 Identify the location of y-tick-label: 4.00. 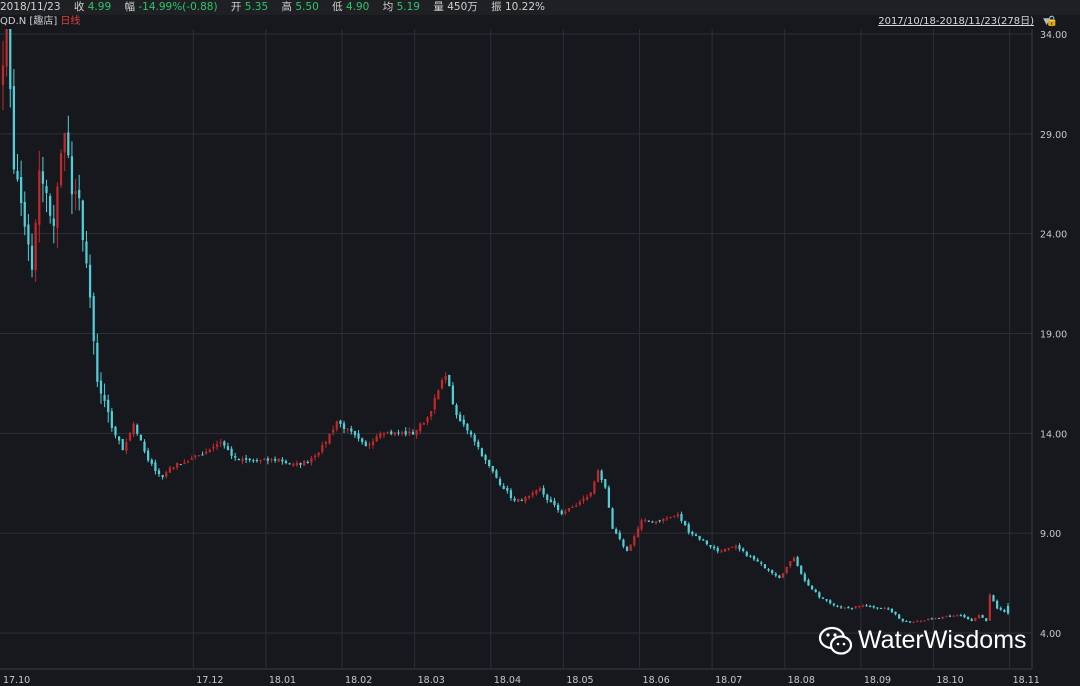
(1050, 634).